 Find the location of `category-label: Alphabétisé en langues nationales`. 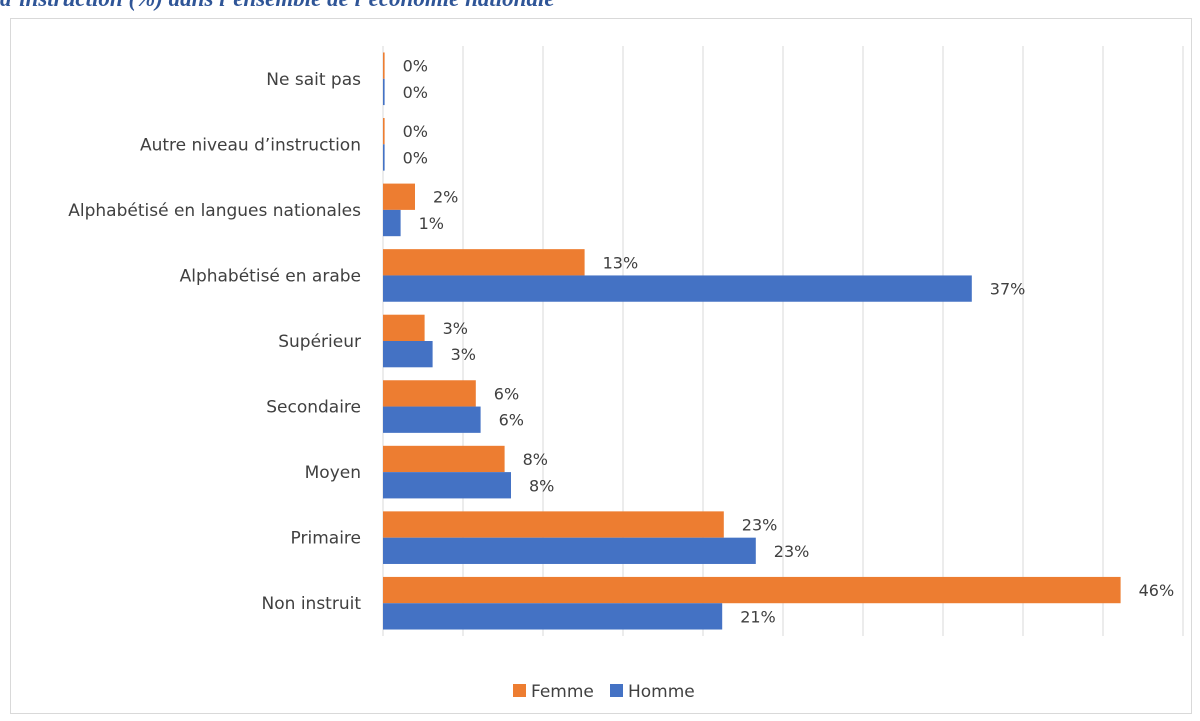

category-label: Alphabétisé en langues nationales is located at coordinates (214, 211).